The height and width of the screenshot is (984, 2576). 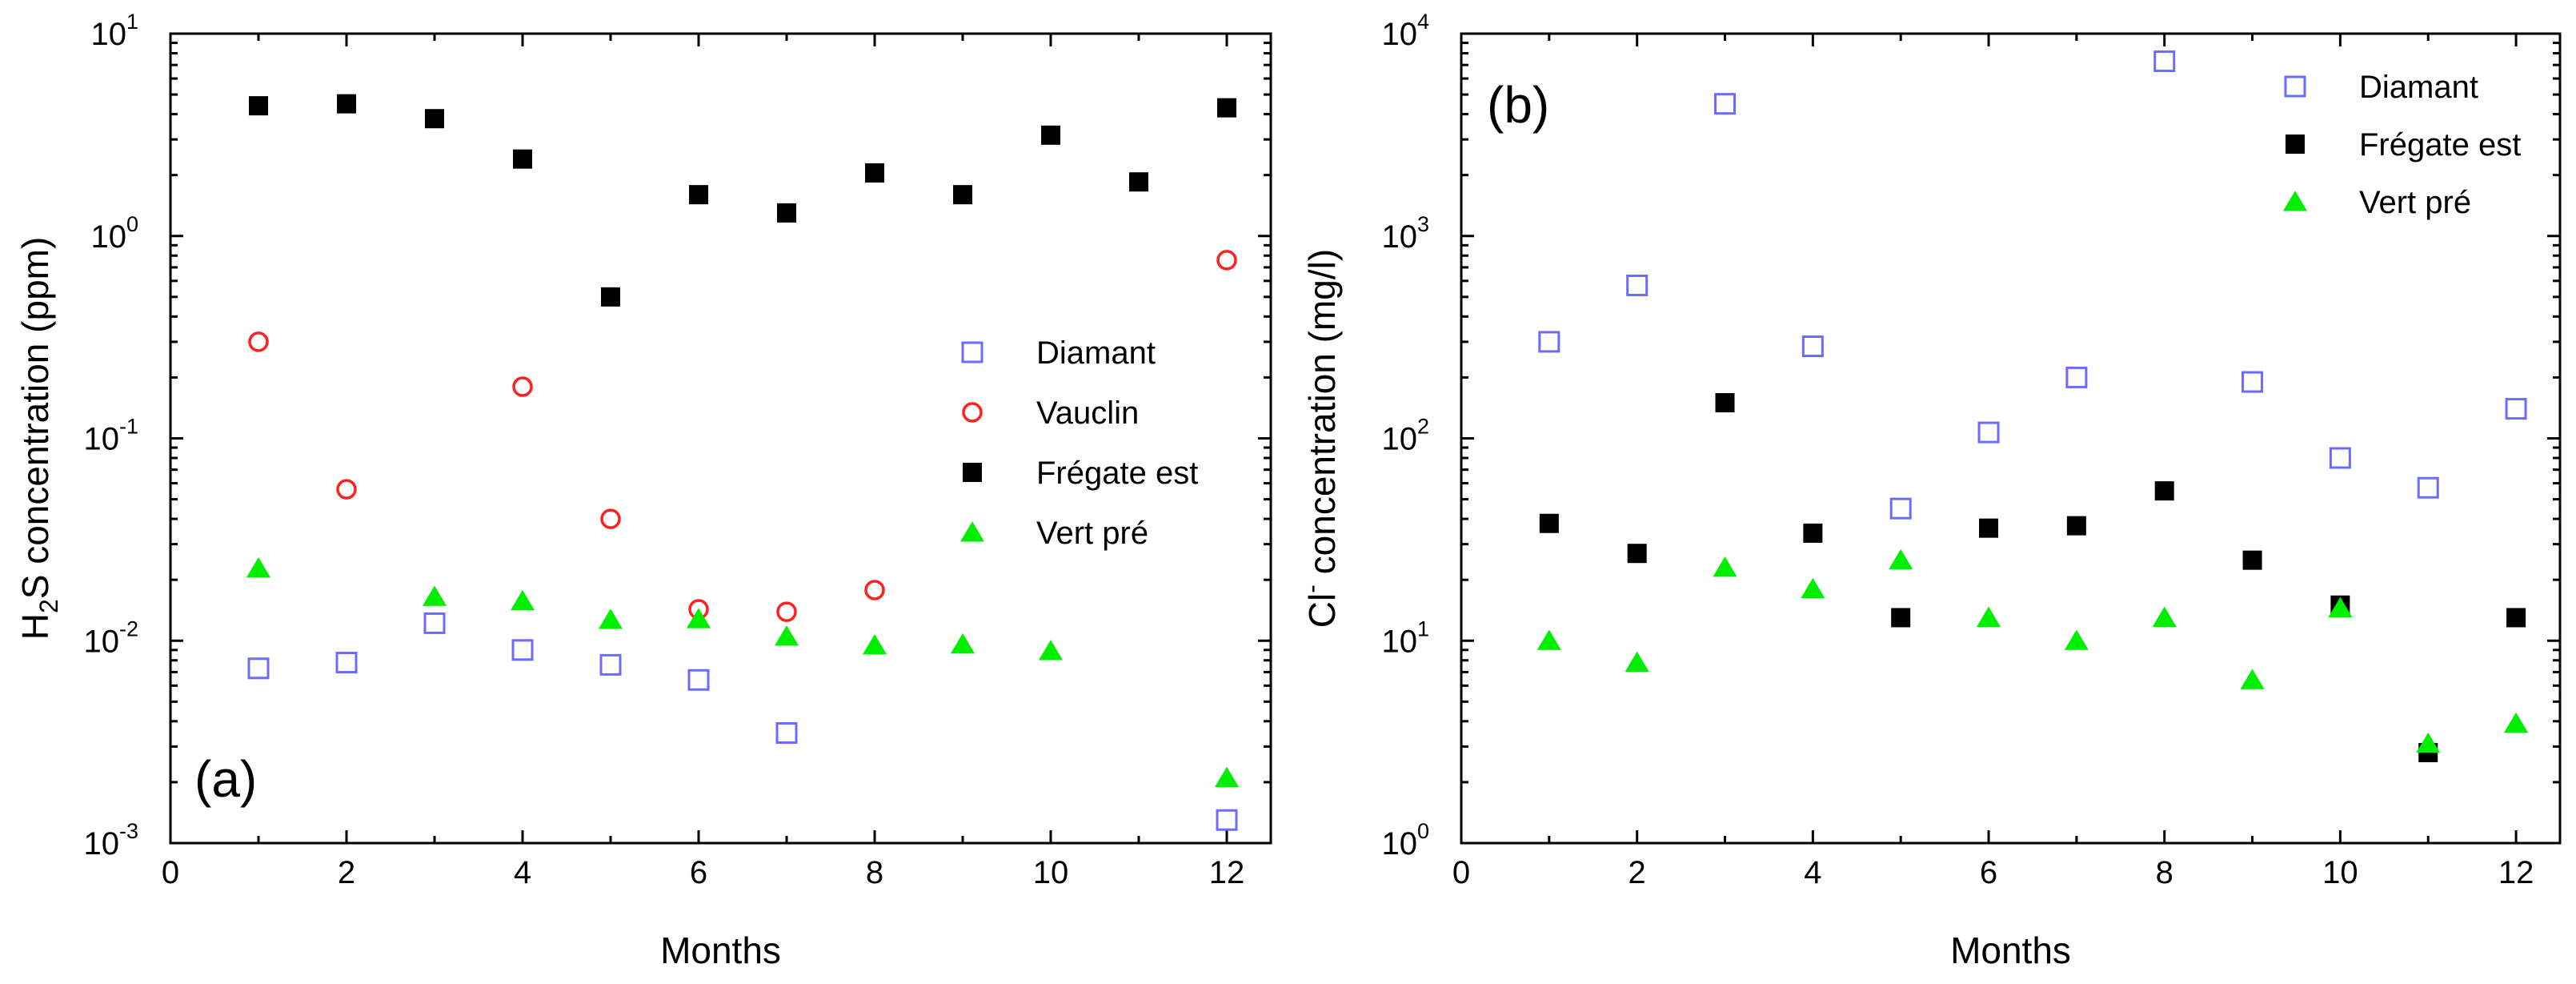 What do you see at coordinates (2164, 872) in the screenshot?
I see `x-tick-label: 8` at bounding box center [2164, 872].